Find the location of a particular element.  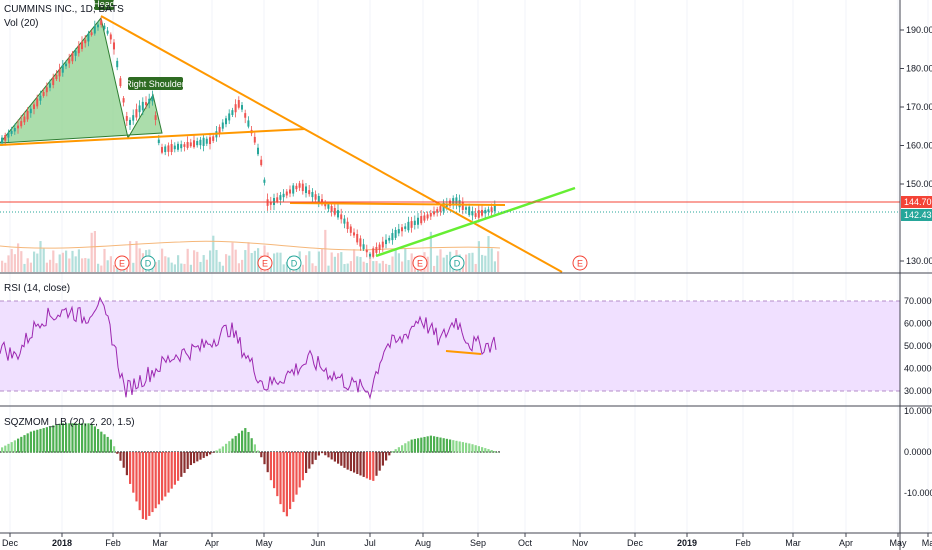

head-shoulders-pattern is located at coordinates (81, 80).